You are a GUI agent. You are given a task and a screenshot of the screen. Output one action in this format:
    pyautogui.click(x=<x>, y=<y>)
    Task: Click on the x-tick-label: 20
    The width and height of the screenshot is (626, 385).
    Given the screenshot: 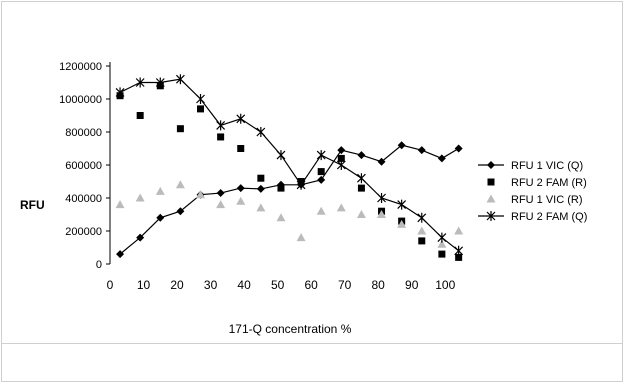 What is the action you would take?
    pyautogui.click(x=177, y=285)
    